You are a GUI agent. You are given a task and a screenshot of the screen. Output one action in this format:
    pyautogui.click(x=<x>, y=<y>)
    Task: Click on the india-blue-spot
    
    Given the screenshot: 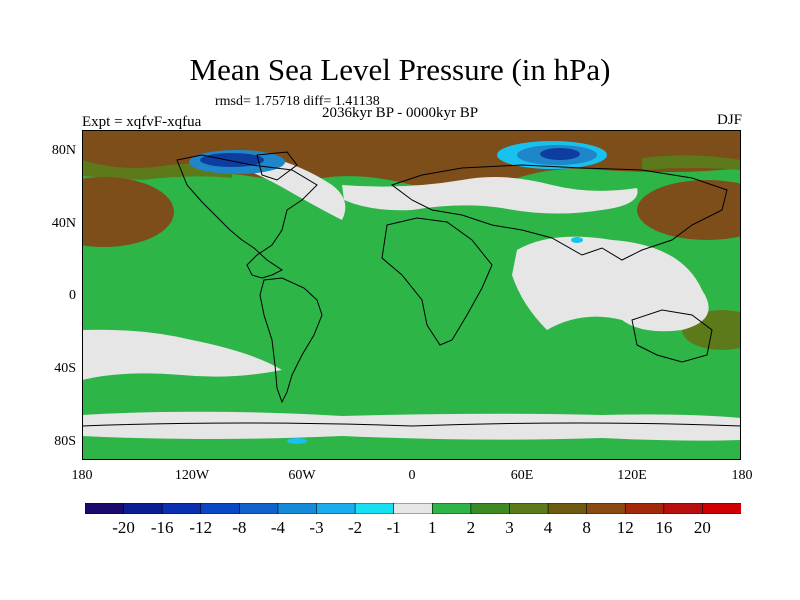 What is the action you would take?
    pyautogui.click(x=577, y=240)
    